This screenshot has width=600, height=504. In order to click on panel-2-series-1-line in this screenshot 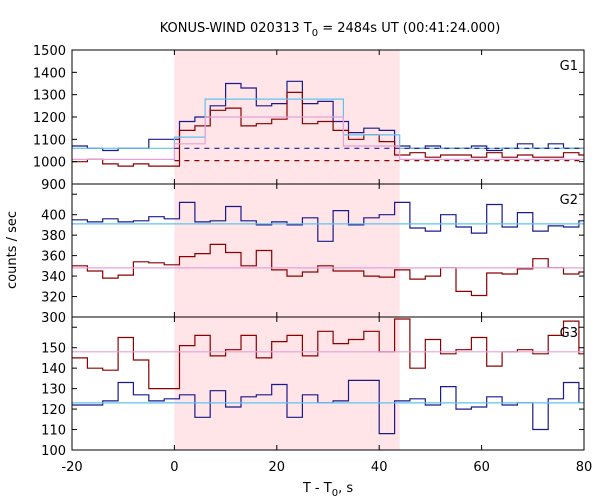, I will do `click(328, 221)`.